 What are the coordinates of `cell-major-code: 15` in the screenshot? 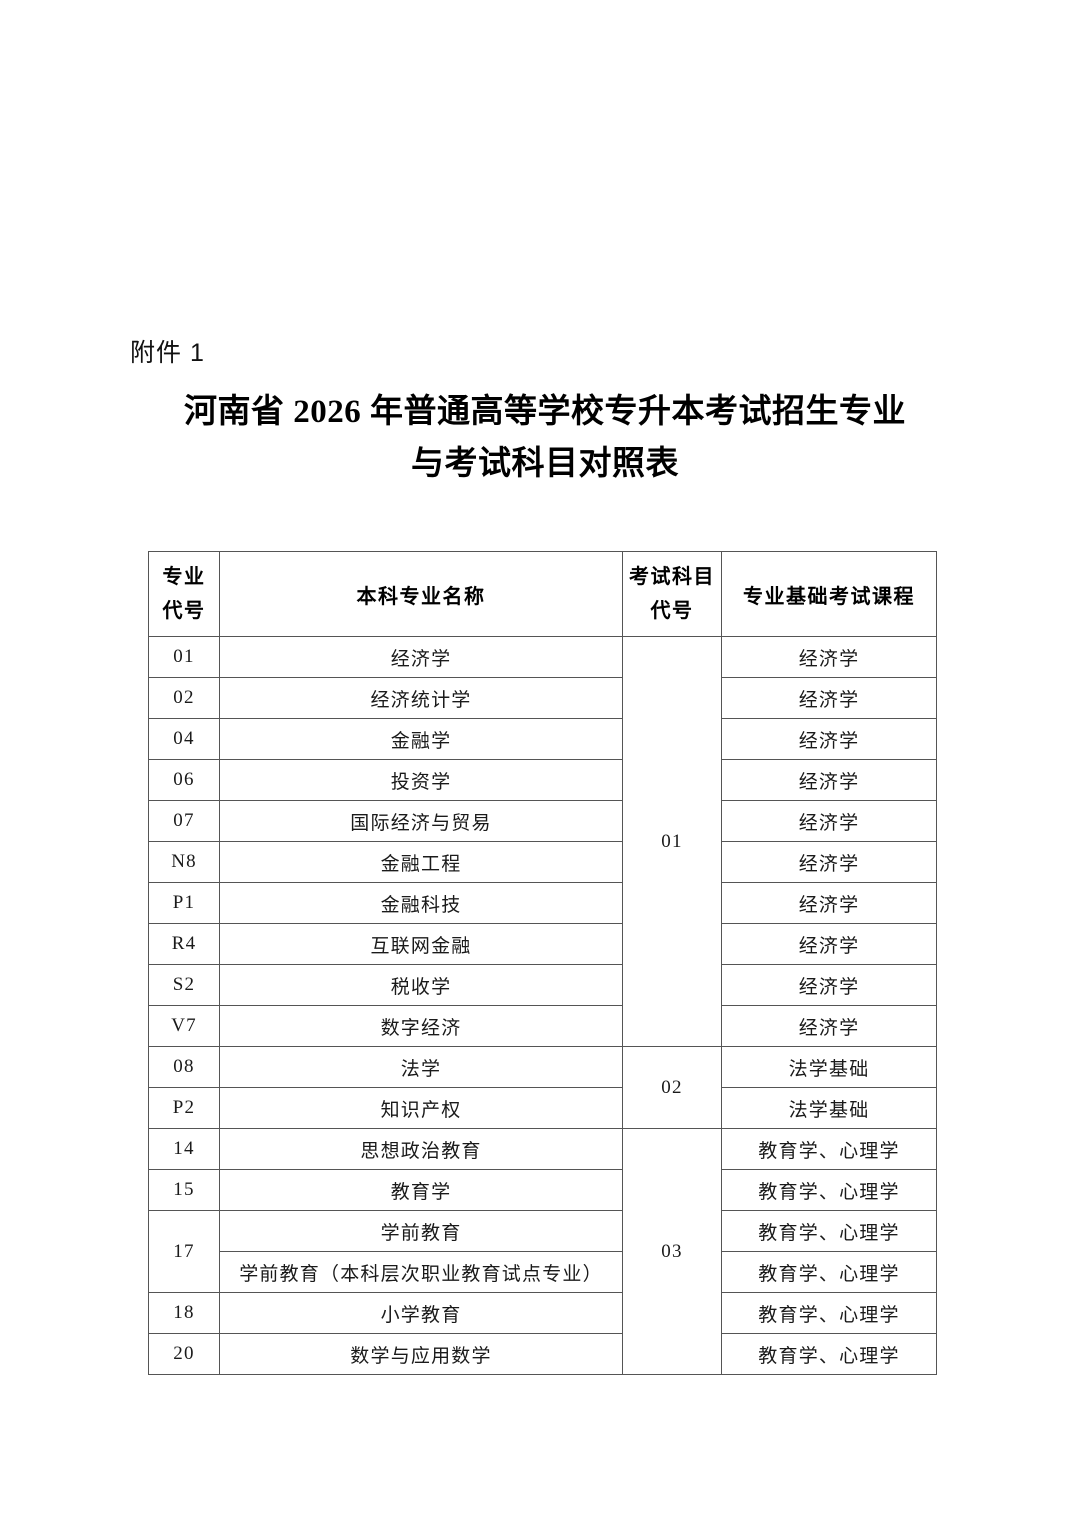 It's located at (184, 1190).